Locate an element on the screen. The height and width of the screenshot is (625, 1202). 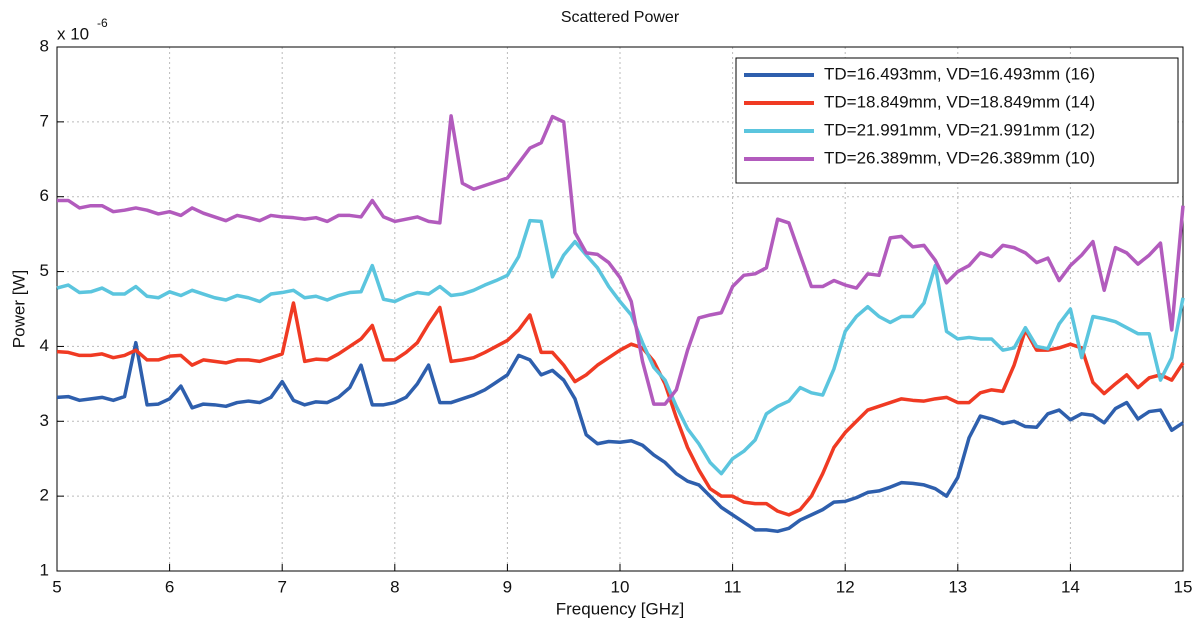
y-tick-label: 4 is located at coordinates (44, 345).